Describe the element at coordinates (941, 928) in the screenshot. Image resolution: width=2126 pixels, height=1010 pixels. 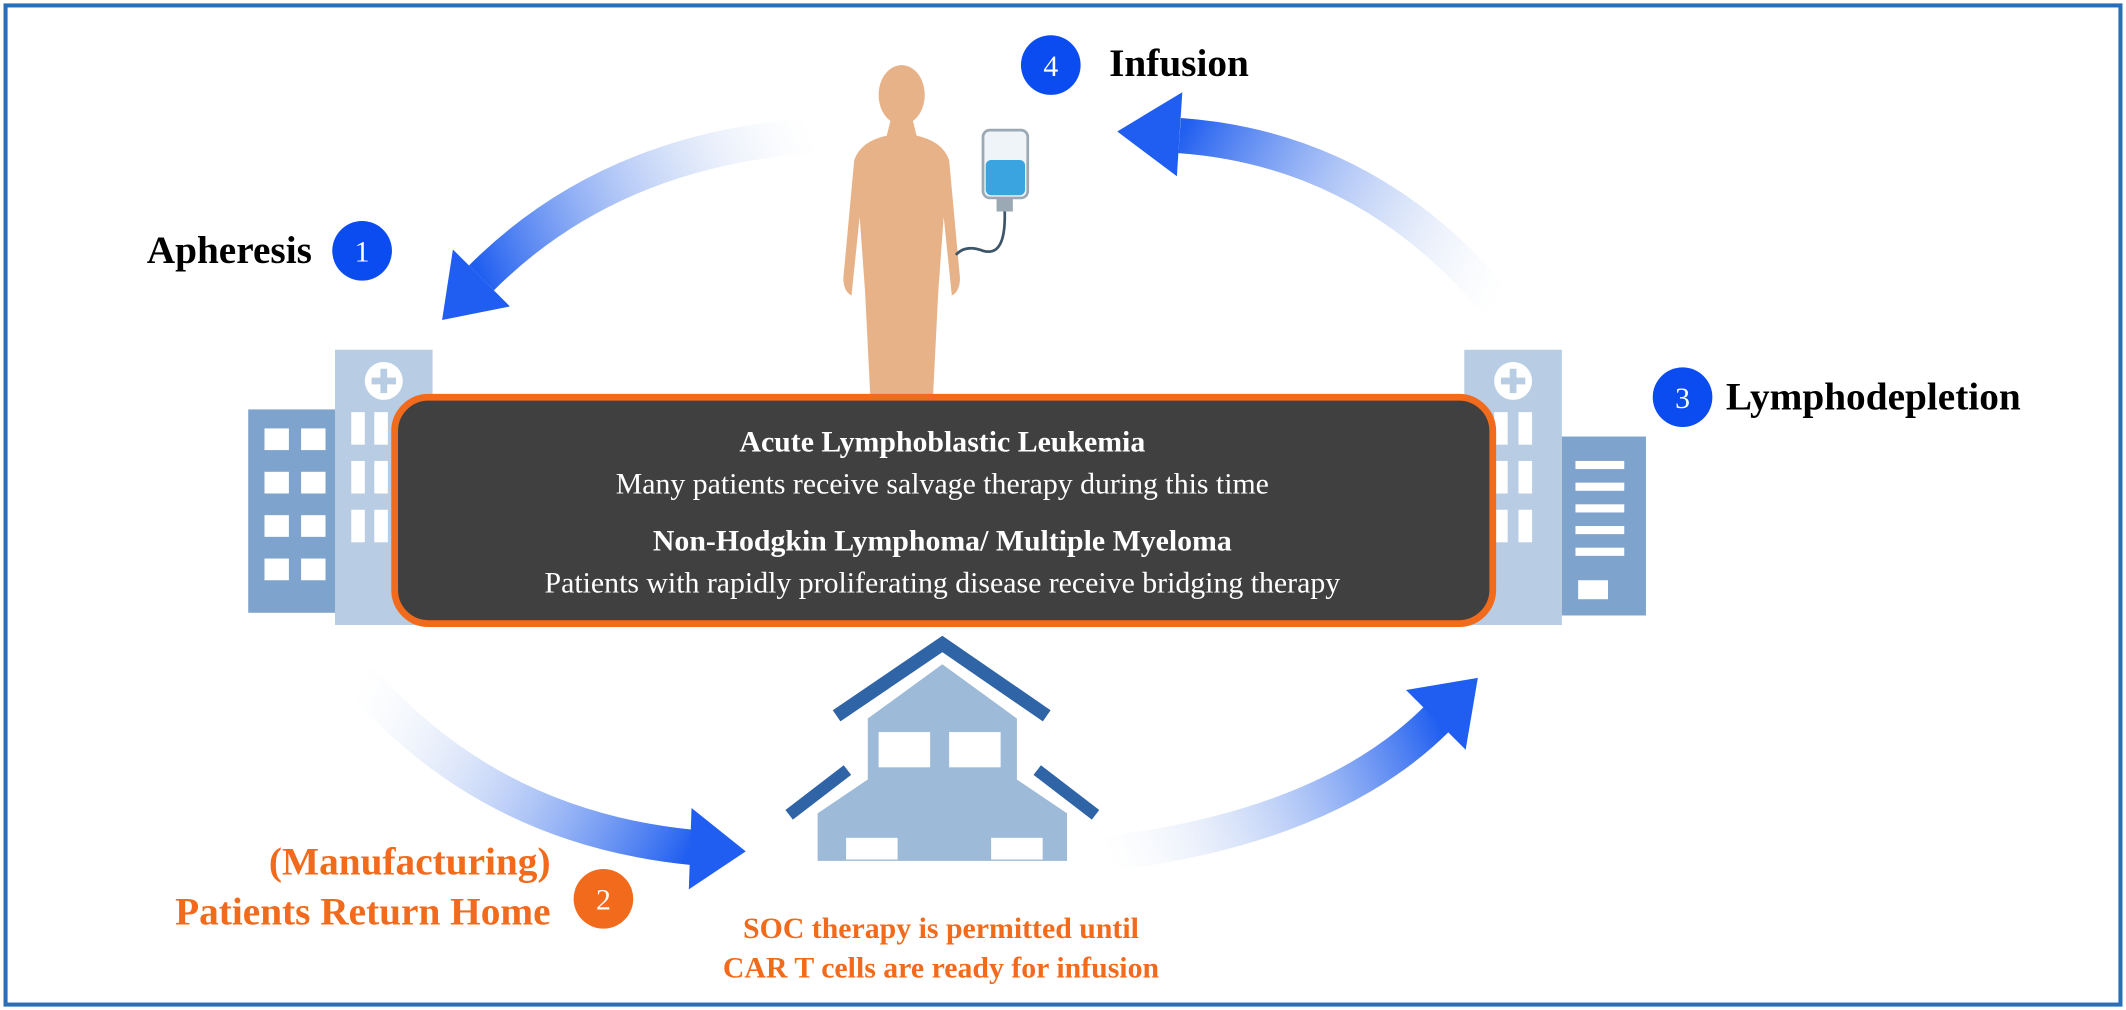
I see `home-caption: SOC therapy is permitted until` at that location.